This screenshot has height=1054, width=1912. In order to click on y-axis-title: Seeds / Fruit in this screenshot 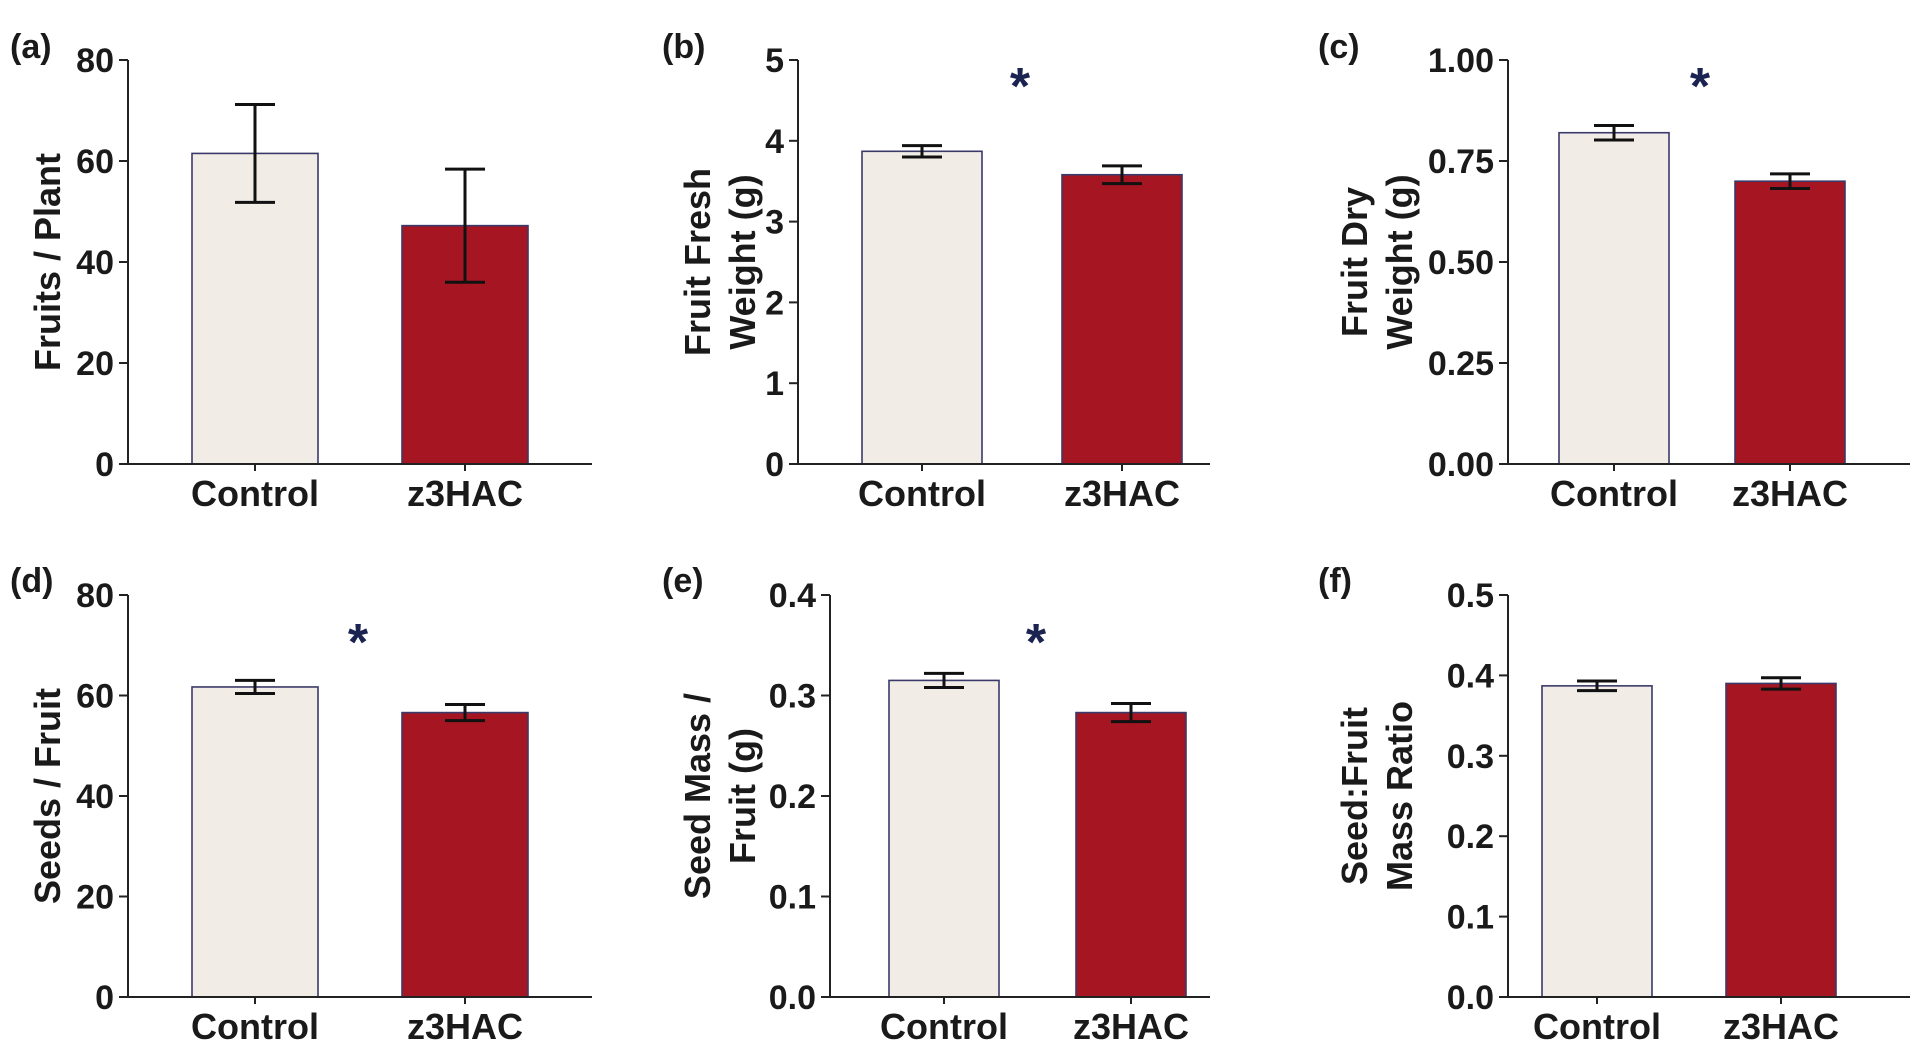, I will do `click(47, 796)`.